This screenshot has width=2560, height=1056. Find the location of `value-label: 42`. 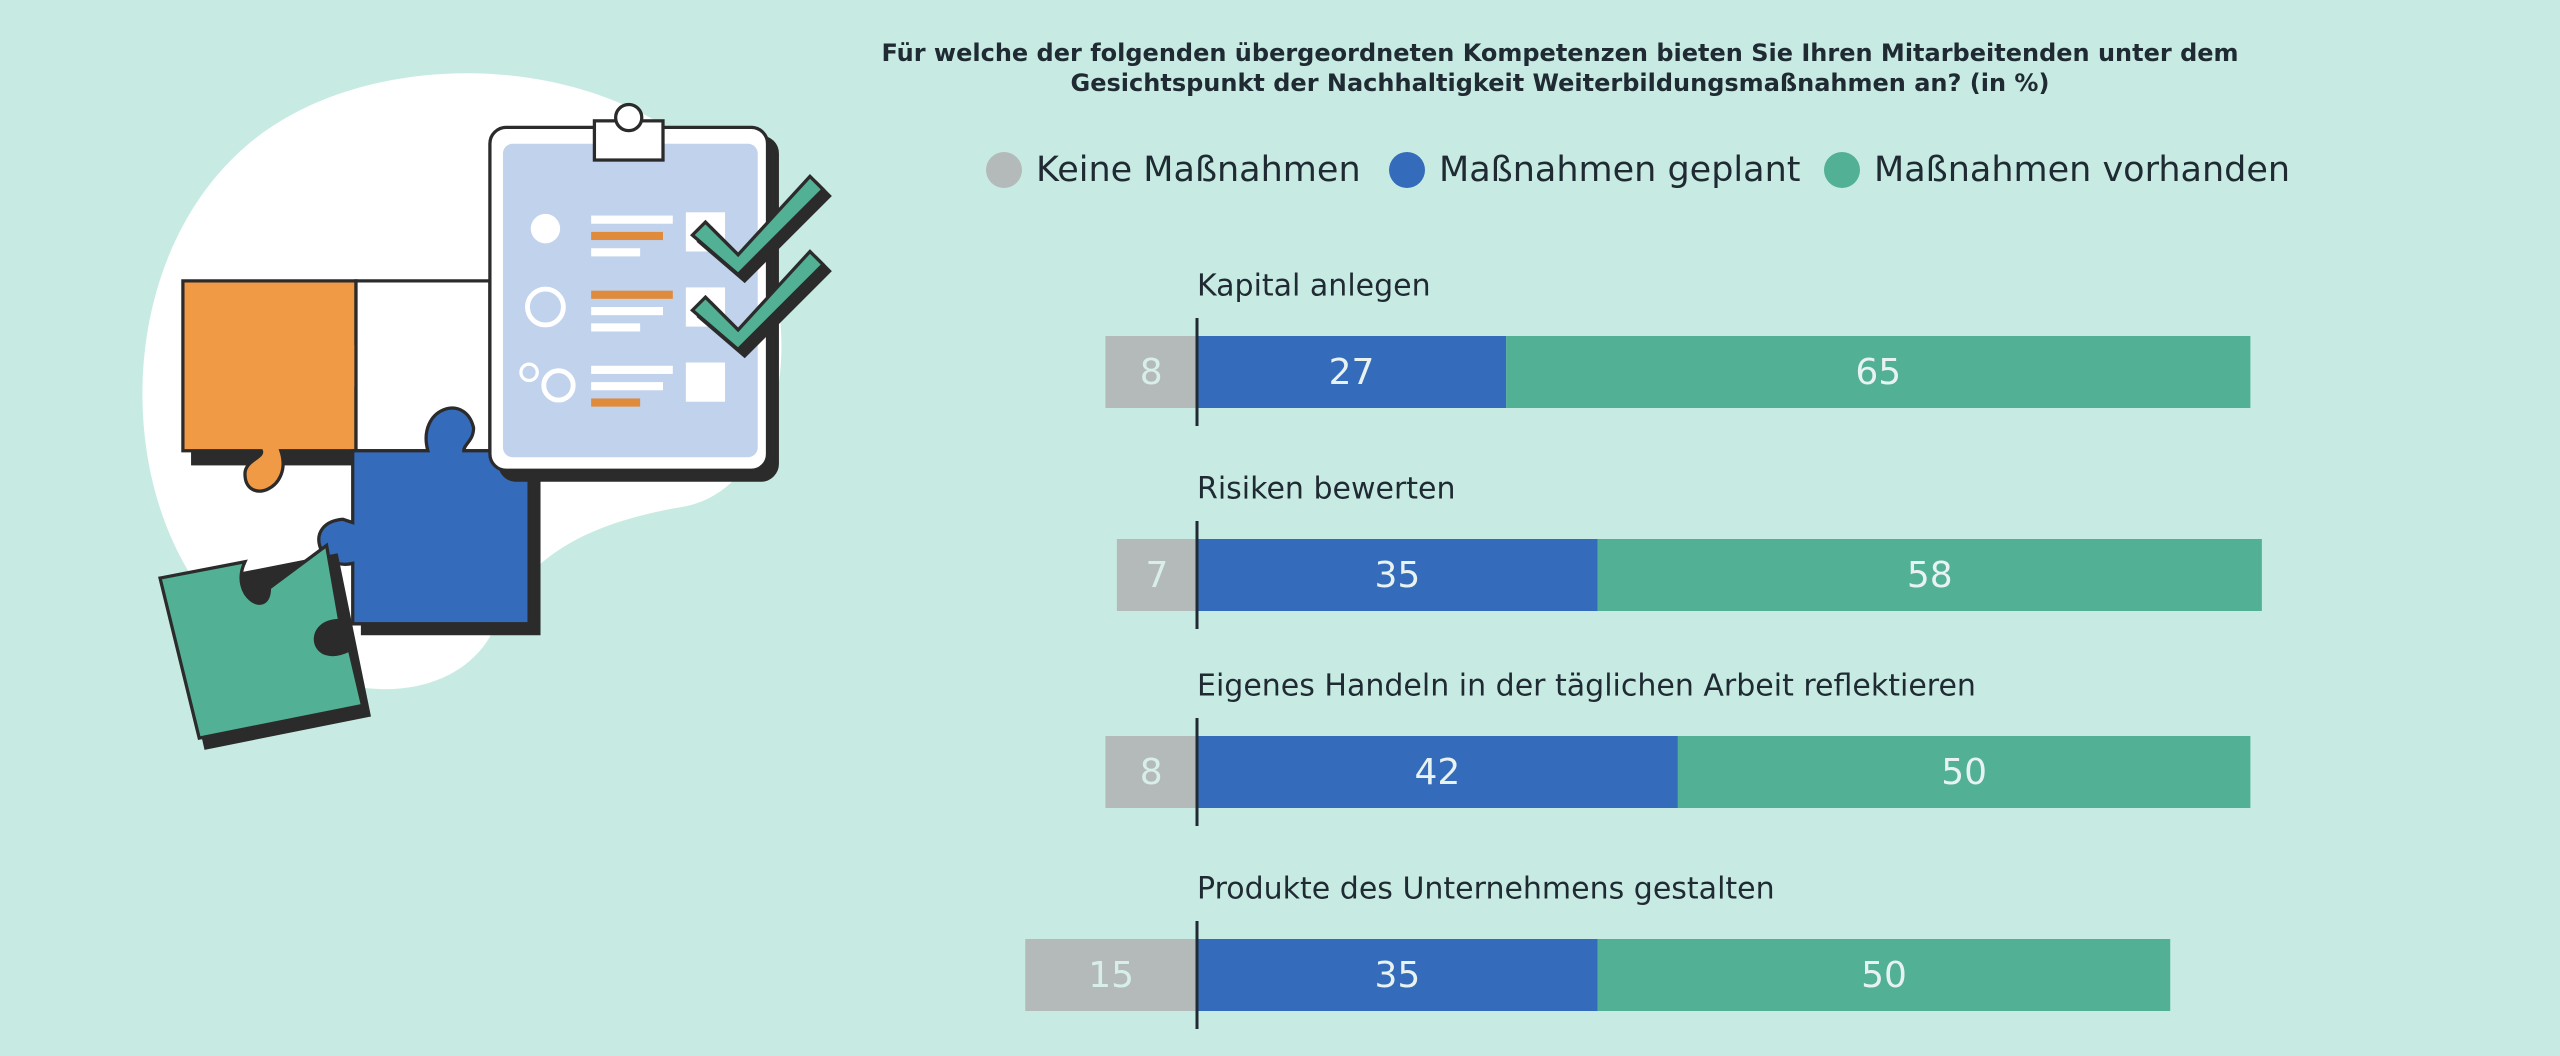

value-label: 42 is located at coordinates (1438, 772).